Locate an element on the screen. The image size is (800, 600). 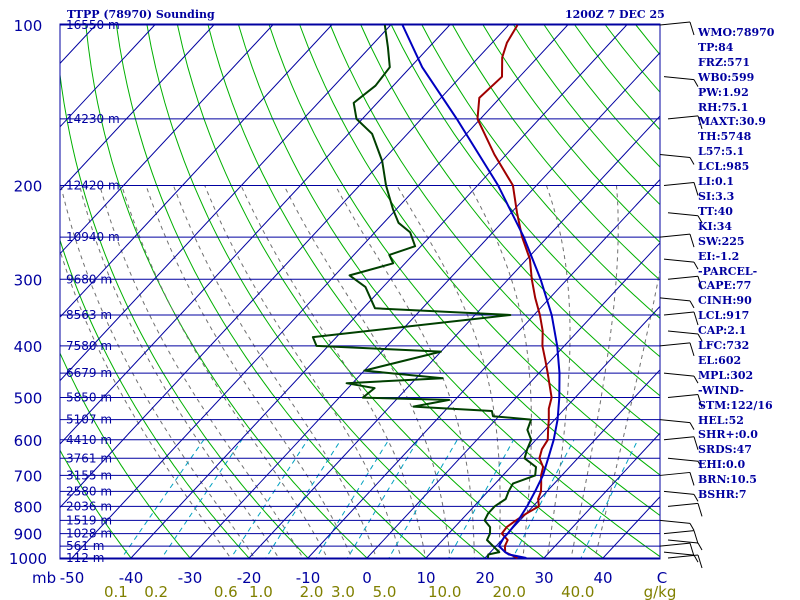
mixing-ratio-label: 10.0 is located at coordinates (444, 591).